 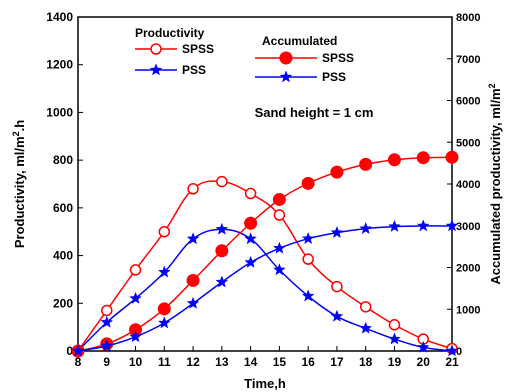 I want to click on y2-tick-label: 8000, so click(x=468, y=18).